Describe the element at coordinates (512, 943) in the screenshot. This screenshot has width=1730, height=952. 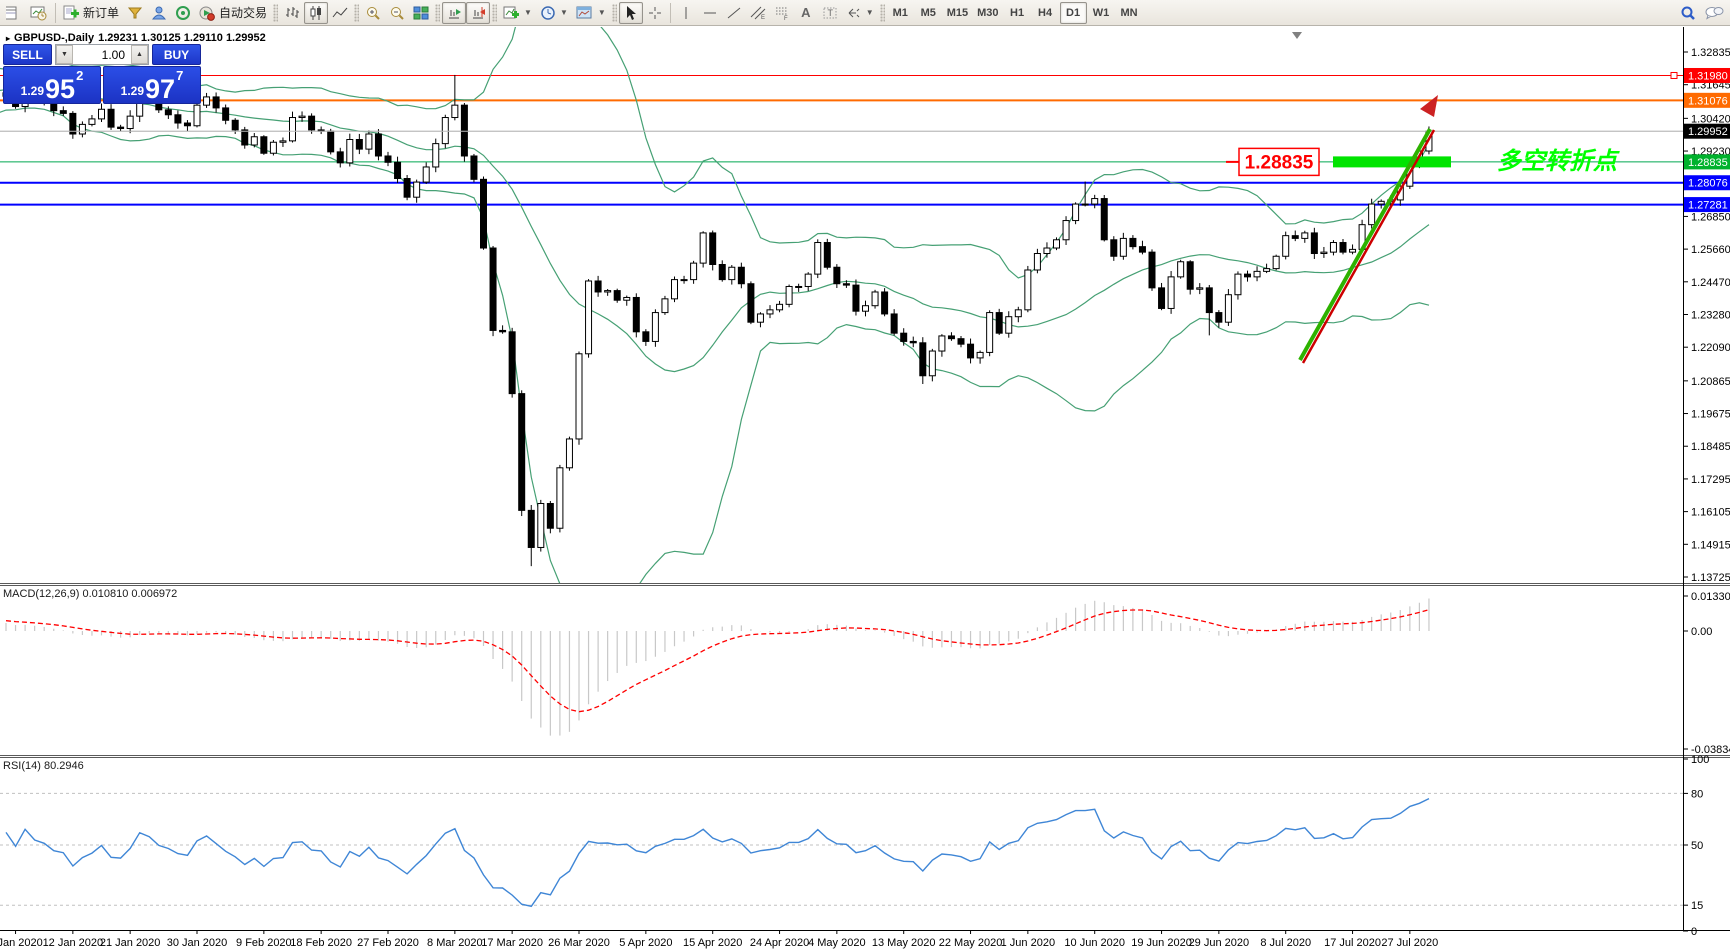
I see `date-label: 17 Mar 2020` at that location.